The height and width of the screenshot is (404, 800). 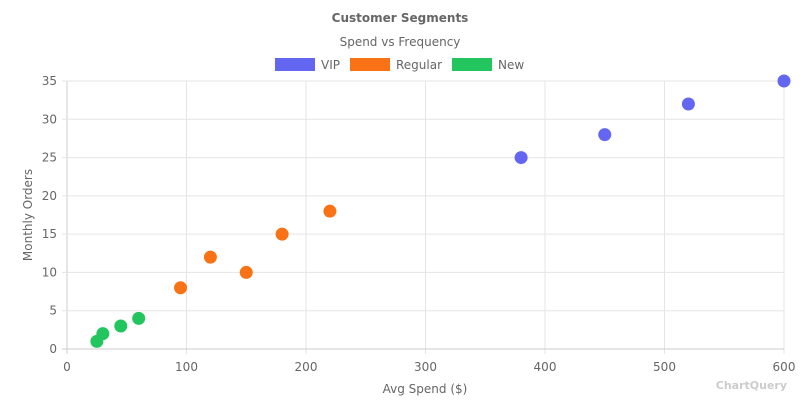 I want to click on y-tick-label: 5, so click(x=53, y=311).